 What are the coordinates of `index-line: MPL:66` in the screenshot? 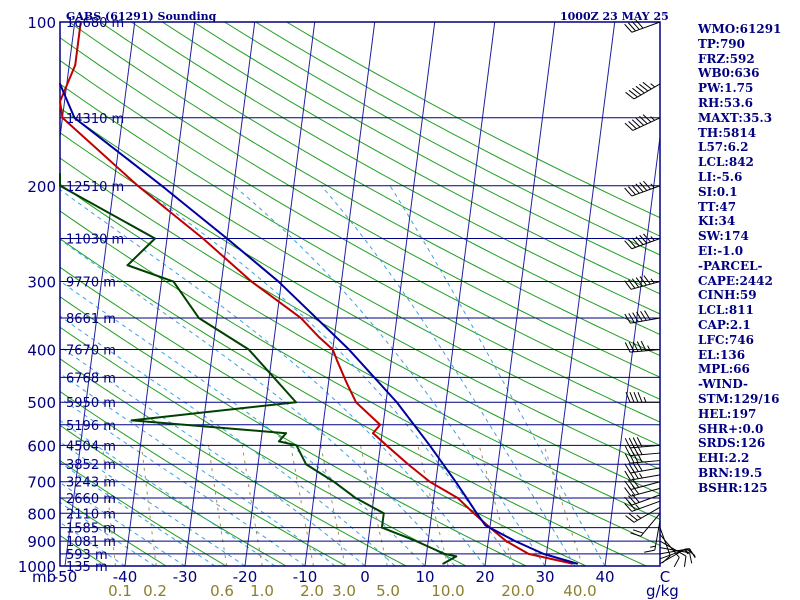 It's located at (724, 369).